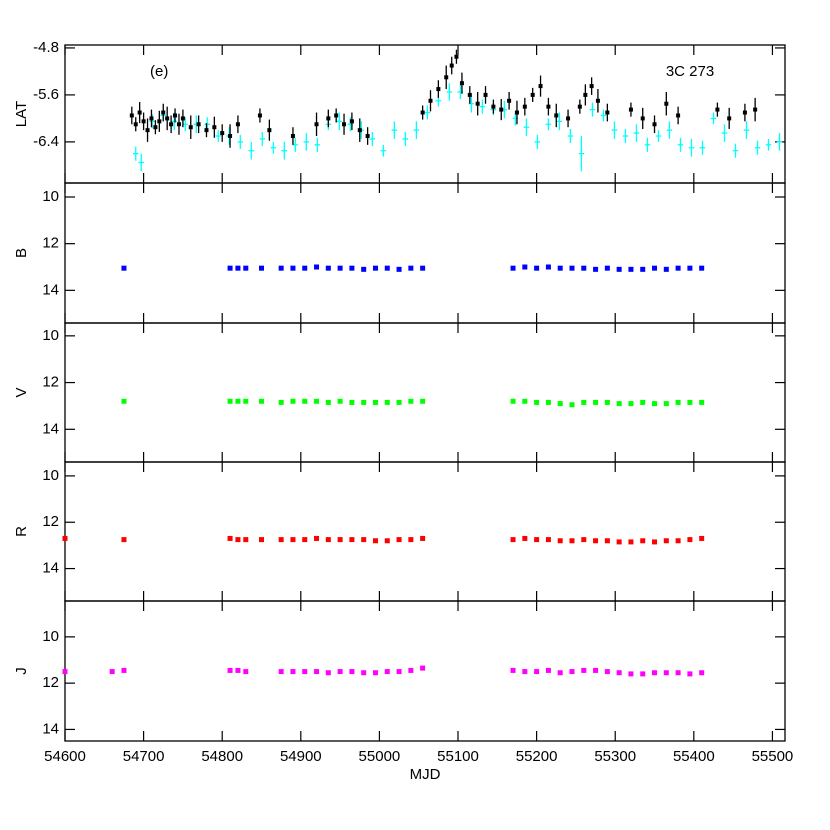 This screenshot has width=830, height=830. What do you see at coordinates (694, 756) in the screenshot?
I see `x-tick-label: 55400` at bounding box center [694, 756].